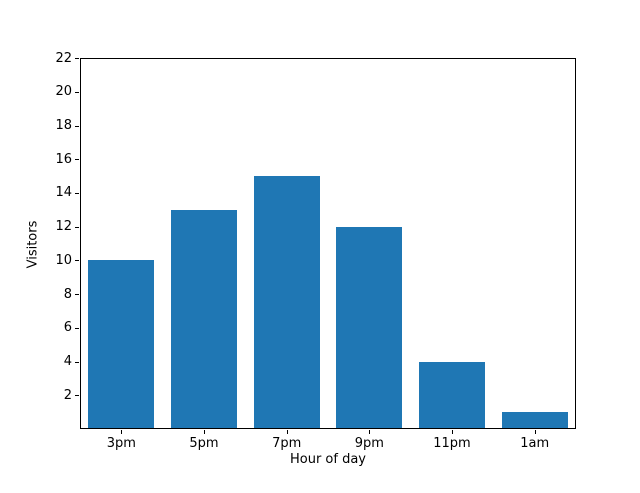  I want to click on y-tick-label: 16, so click(63, 159).